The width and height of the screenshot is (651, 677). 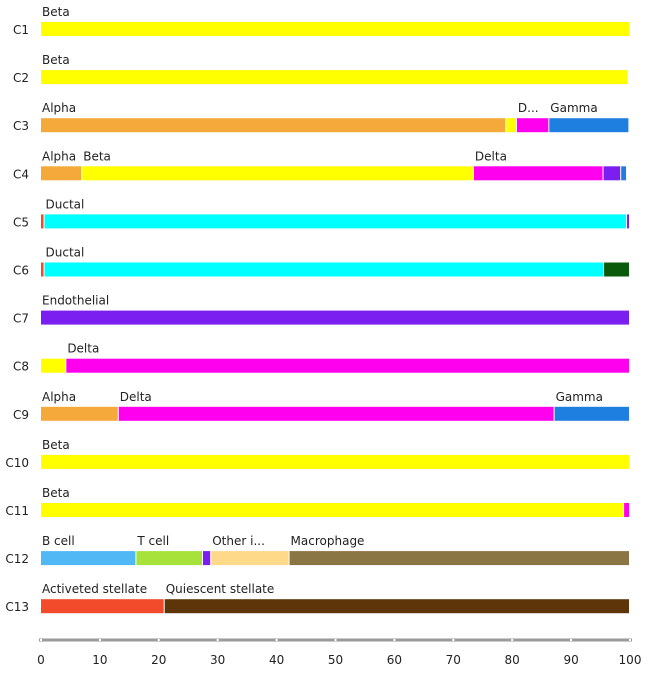 What do you see at coordinates (158, 660) in the screenshot?
I see `x-tick-label: 20` at bounding box center [158, 660].